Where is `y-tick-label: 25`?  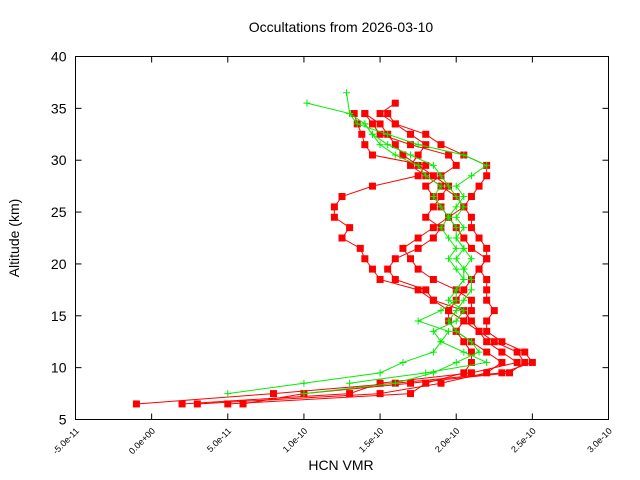 y-tick-label: 25 is located at coordinates (59, 212).